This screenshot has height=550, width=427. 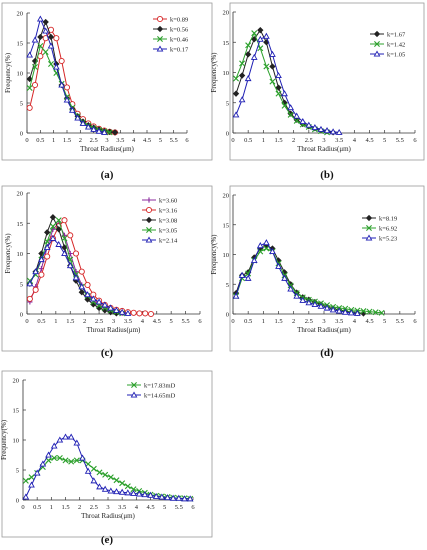 What do you see at coordinates (396, 44) in the screenshot?
I see `legend-label: k=1.42` at bounding box center [396, 44].